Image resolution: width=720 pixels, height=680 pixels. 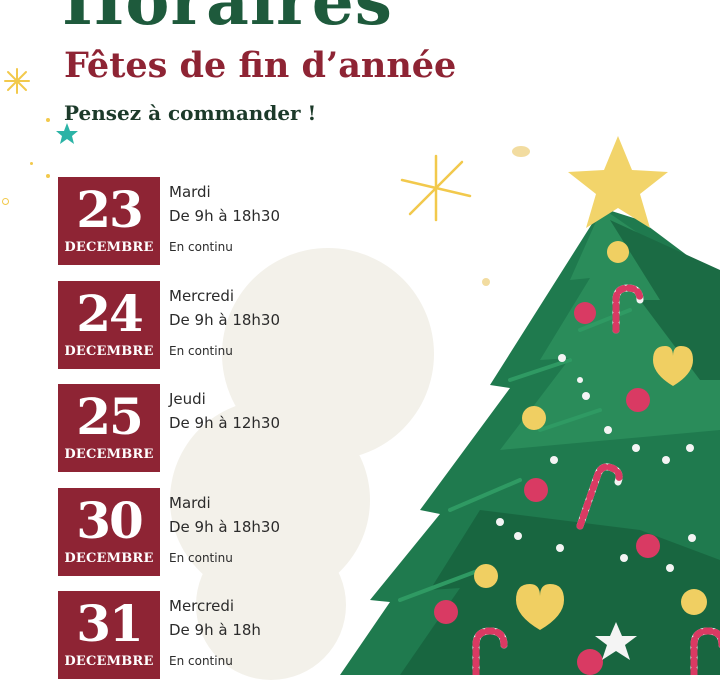 I want to click on date-number: 23, so click(x=110, y=209).